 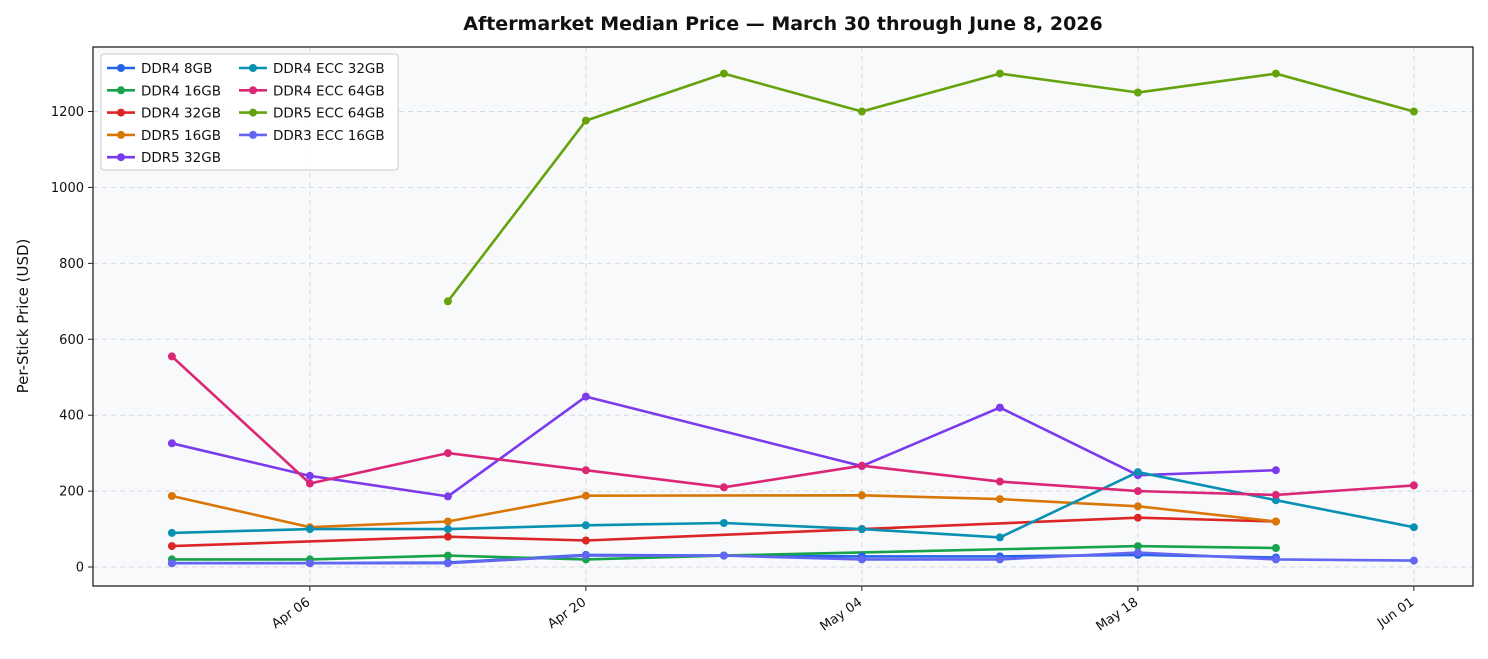 What do you see at coordinates (291, 613) in the screenshot?
I see `x-tick-label: Apr 06` at bounding box center [291, 613].